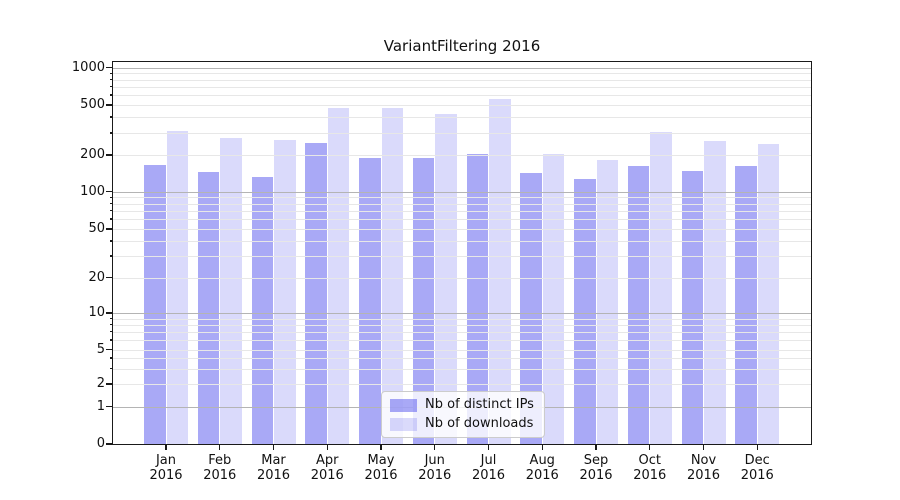 Image resolution: width=900 pixels, height=500 pixels. I want to click on bar-ips-jan, so click(155, 304).